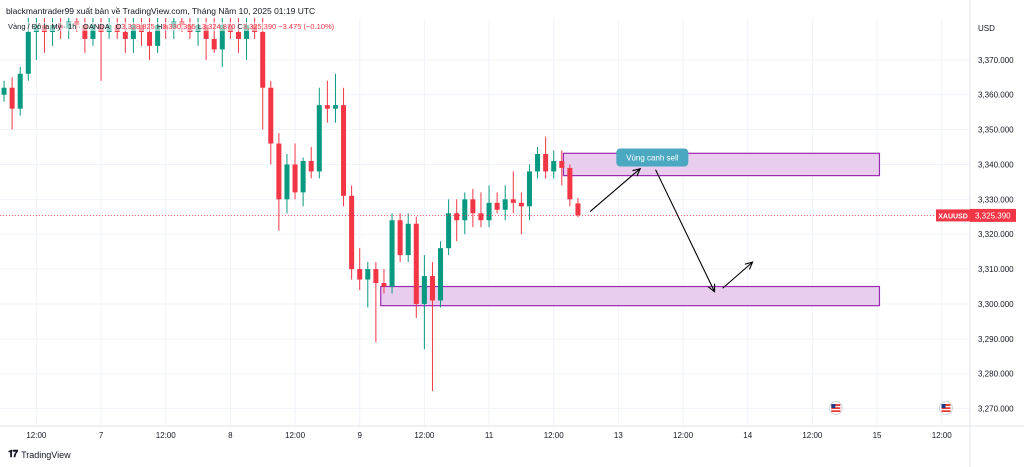 The image size is (1024, 467). Describe the element at coordinates (747, 435) in the screenshot. I see `x-tick-label: 14` at that location.